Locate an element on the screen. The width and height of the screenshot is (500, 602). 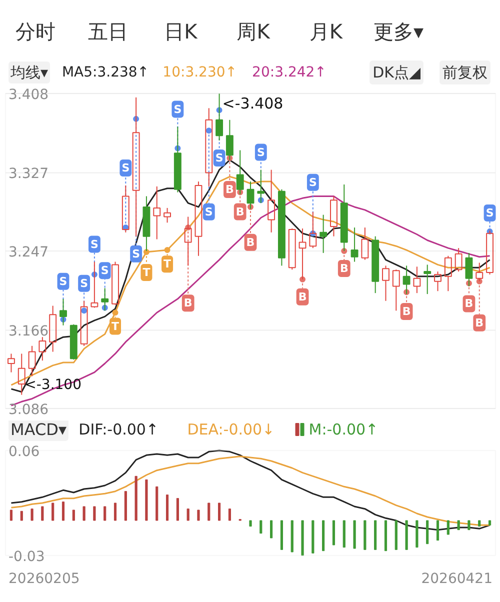
text: 月K is located at coordinates (326, 32).